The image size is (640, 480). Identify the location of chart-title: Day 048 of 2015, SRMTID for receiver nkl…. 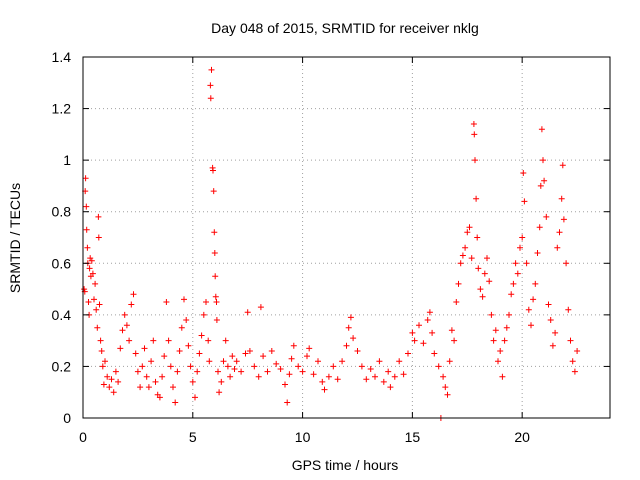
(345, 28).